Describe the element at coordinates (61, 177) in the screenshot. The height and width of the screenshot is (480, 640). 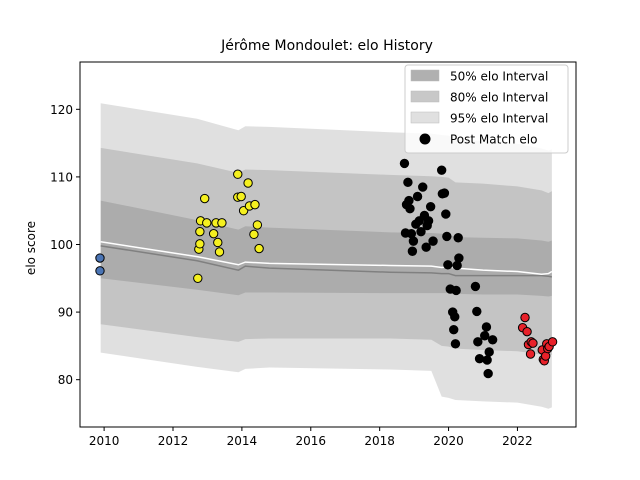
I see `y-tick-label-3: 110` at that location.